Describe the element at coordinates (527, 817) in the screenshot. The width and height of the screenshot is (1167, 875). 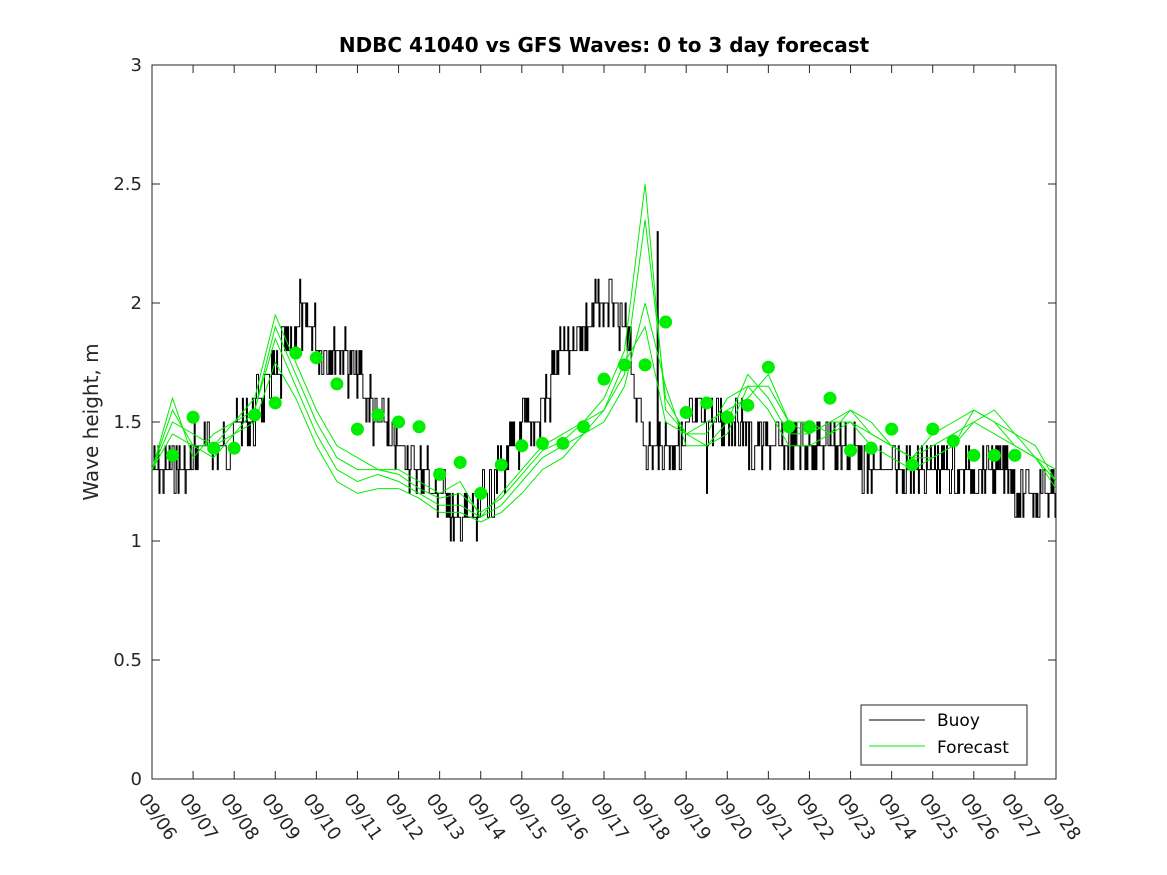
I see `x-tick-label: 09/15` at that location.